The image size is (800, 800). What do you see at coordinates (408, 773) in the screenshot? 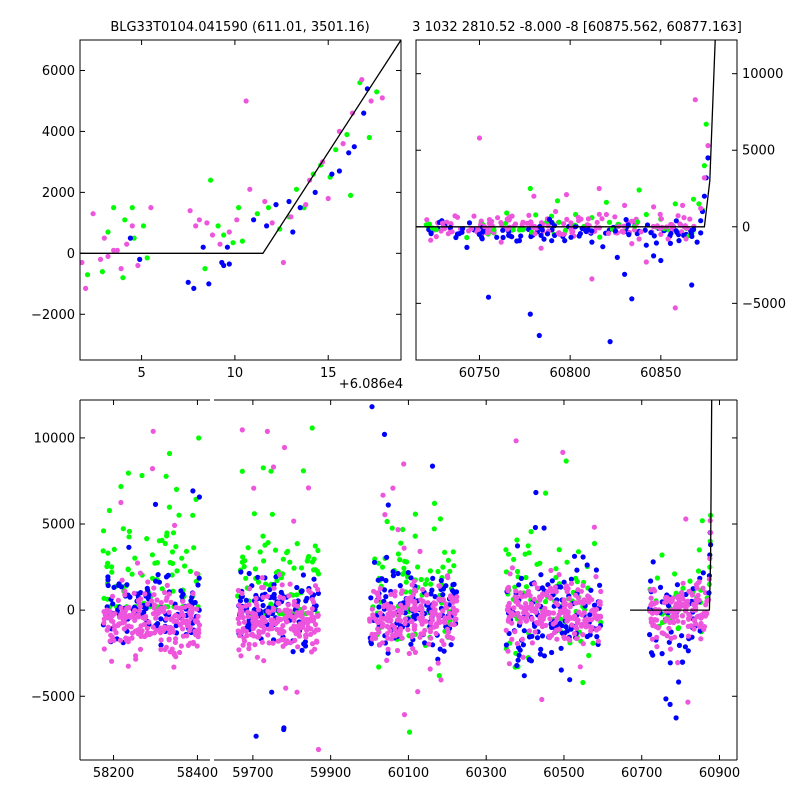
I see `x-tick-label: 60100` at bounding box center [408, 773].